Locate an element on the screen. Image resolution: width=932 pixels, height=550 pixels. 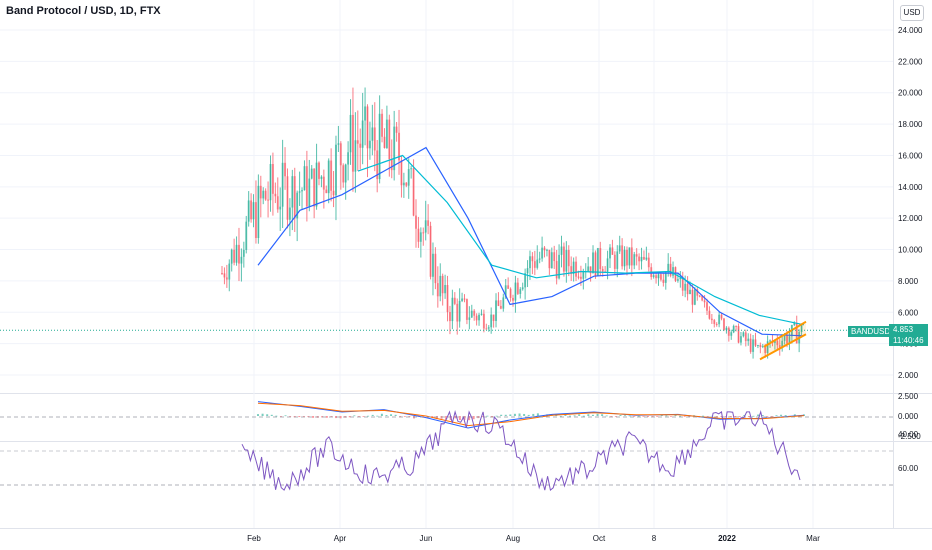
y-tick-label: 2.000 is located at coordinates (908, 375).